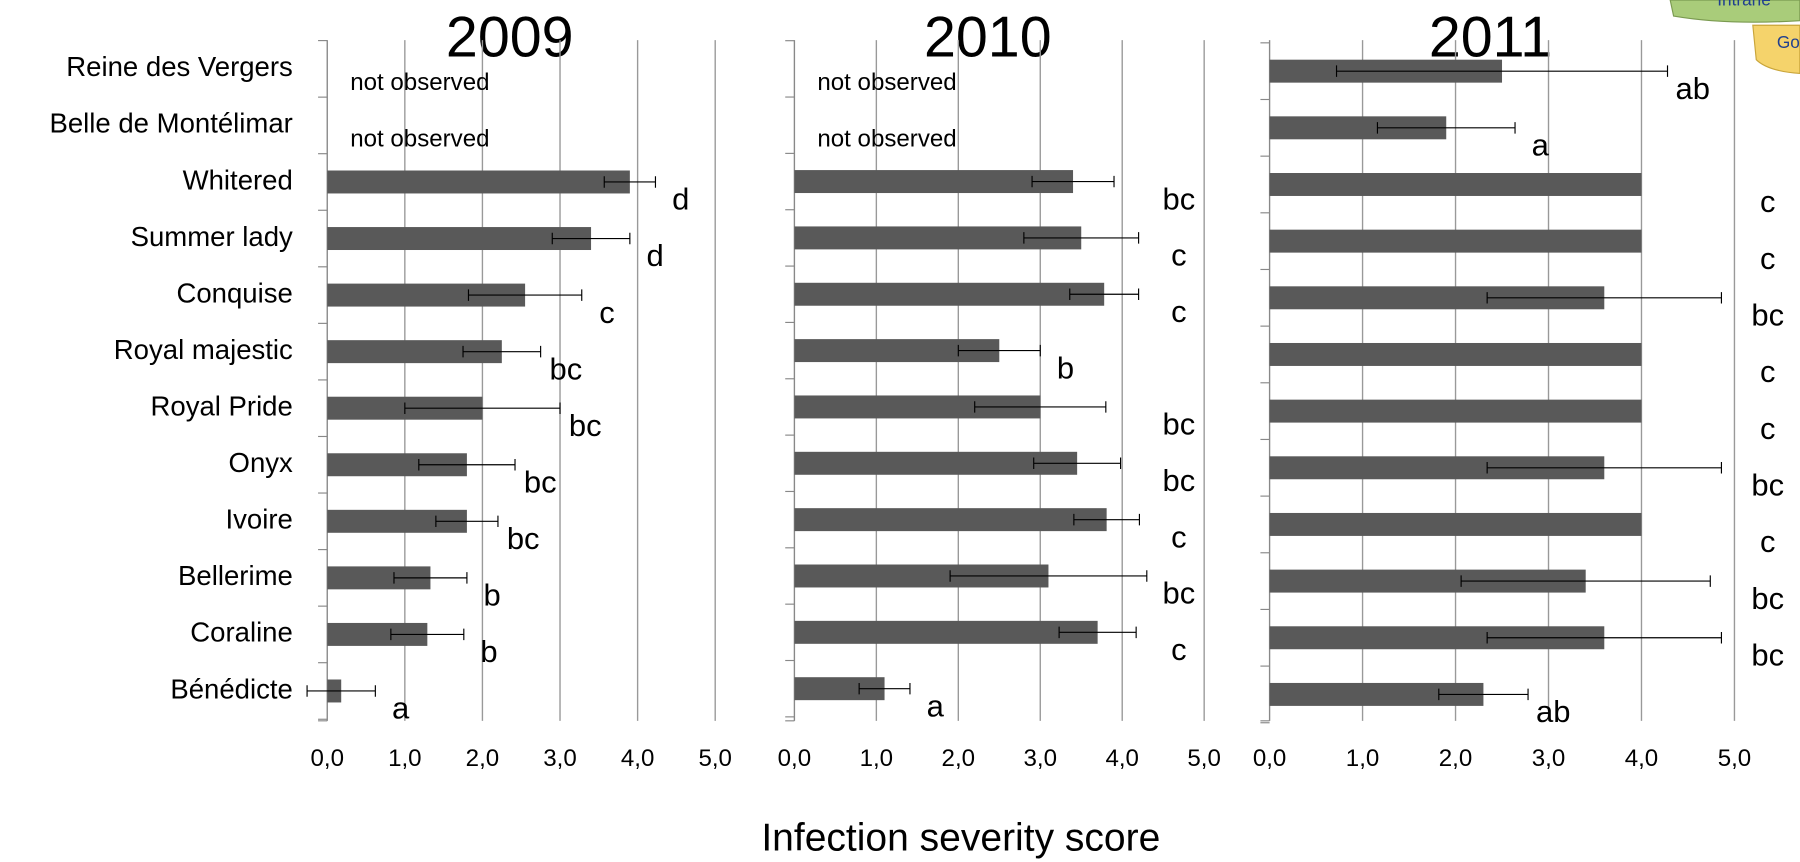  What do you see at coordinates (560, 758) in the screenshot?
I see `x-tick-label: 3,0` at bounding box center [560, 758].